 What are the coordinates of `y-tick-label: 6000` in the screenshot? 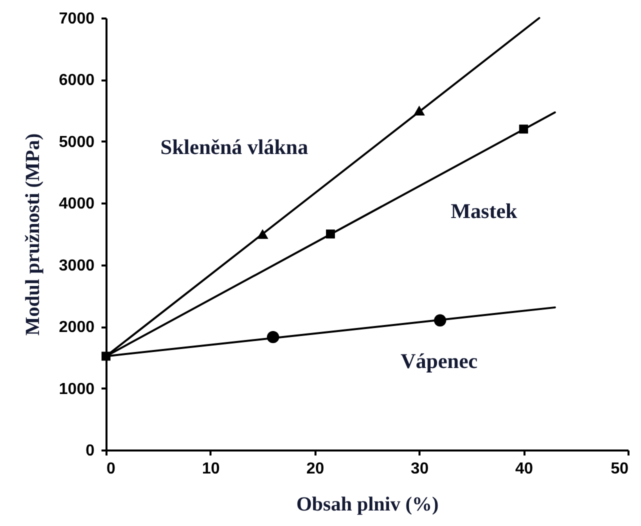 It's located at (76, 81).